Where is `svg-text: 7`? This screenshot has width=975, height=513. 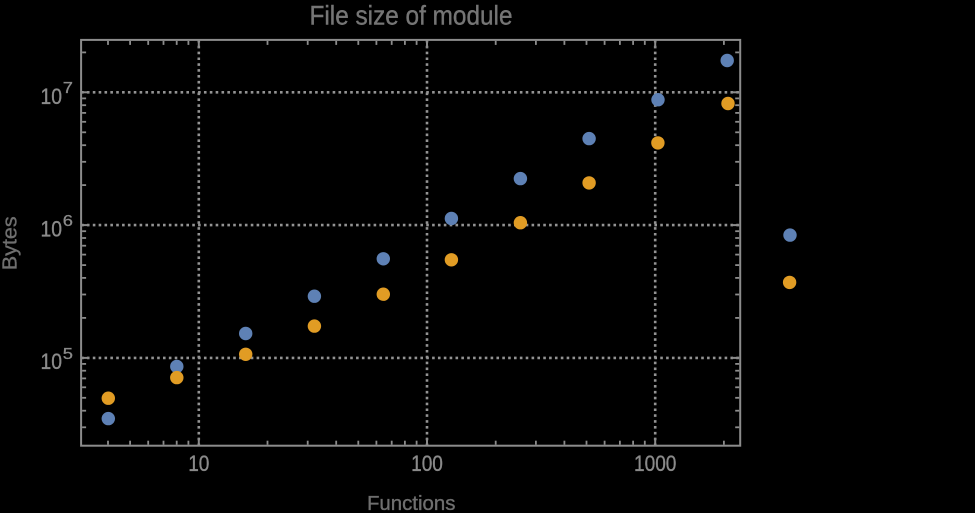
svg-text: 7 is located at coordinates (68, 88).